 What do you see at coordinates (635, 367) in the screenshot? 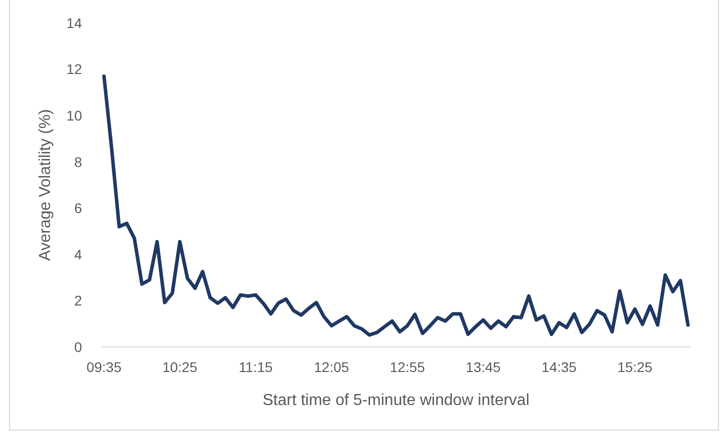
I see `x-tick-label: 15:25` at bounding box center [635, 367].